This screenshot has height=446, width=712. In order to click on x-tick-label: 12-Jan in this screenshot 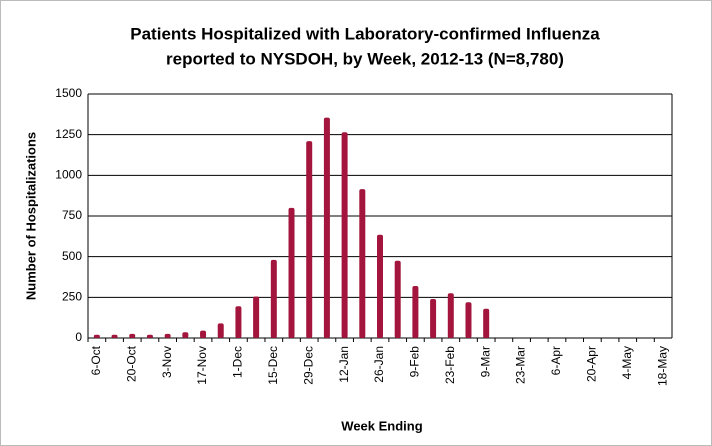, I will do `click(344, 364)`.